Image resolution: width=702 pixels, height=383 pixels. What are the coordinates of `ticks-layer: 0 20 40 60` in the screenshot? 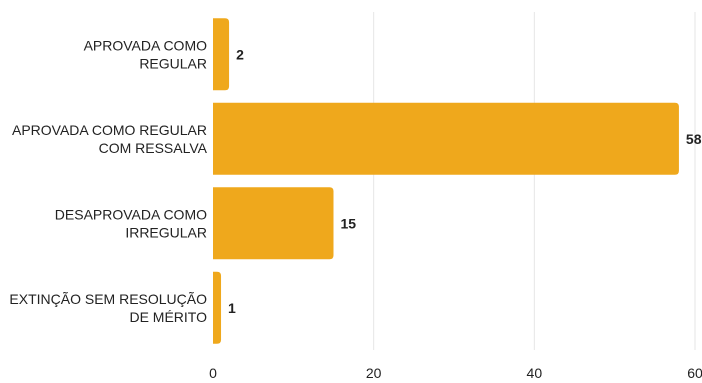 It's located at (455, 373).